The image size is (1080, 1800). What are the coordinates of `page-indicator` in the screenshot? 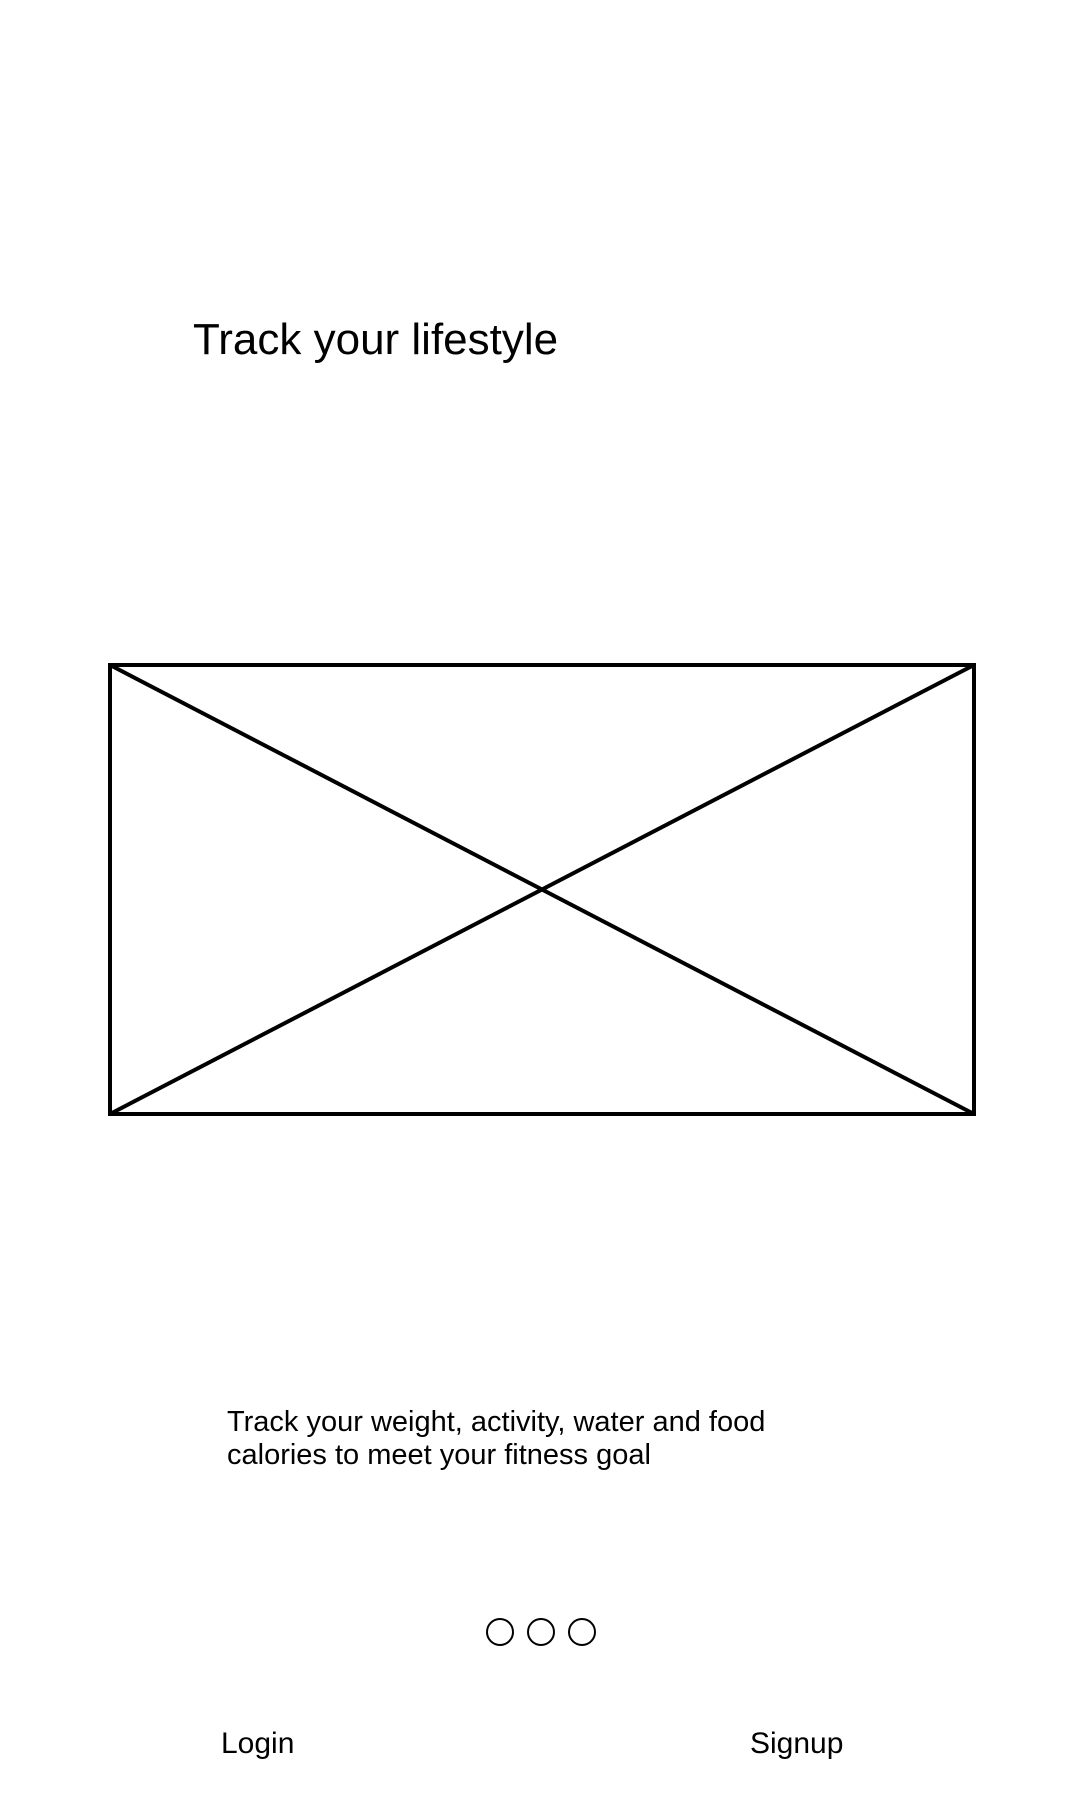 It's located at (541, 1632).